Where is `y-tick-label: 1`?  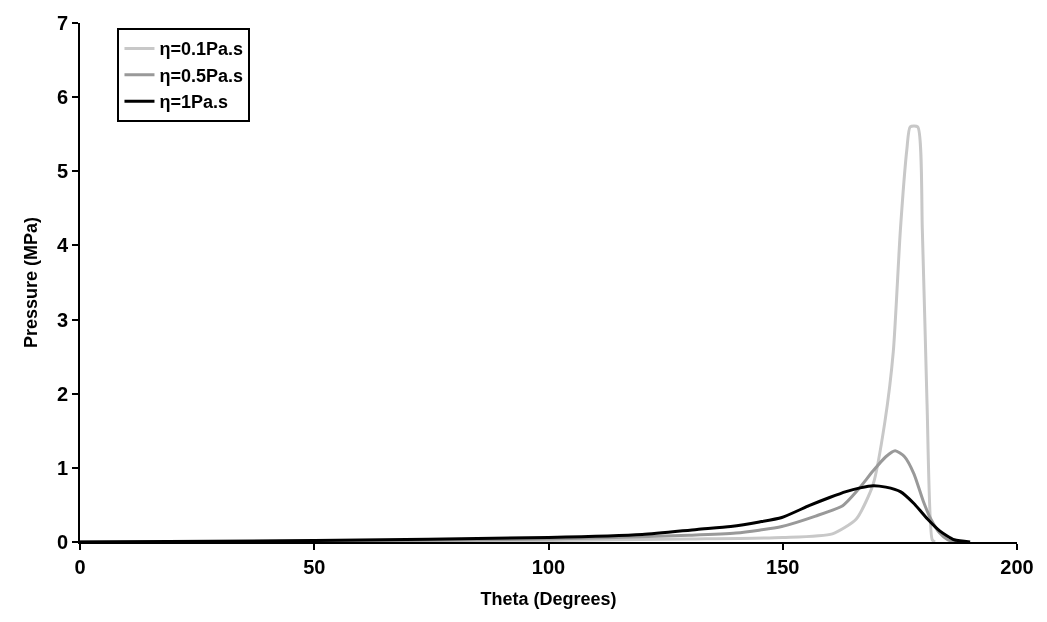 y-tick-label: 1 is located at coordinates (62, 467).